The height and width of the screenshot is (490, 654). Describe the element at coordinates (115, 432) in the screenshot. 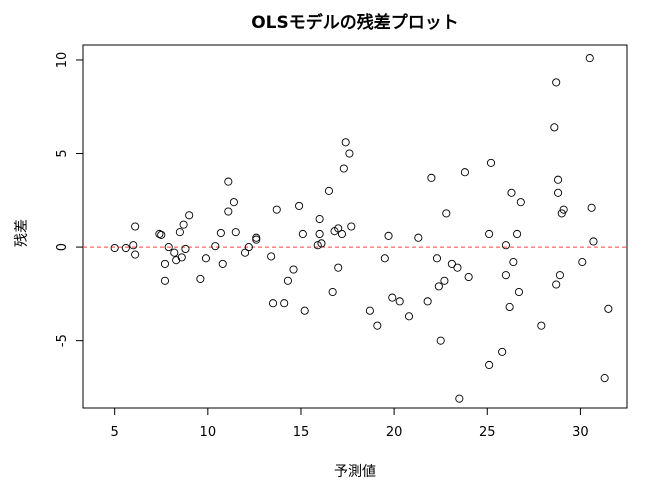

I see `x-tick-label: 5` at that location.